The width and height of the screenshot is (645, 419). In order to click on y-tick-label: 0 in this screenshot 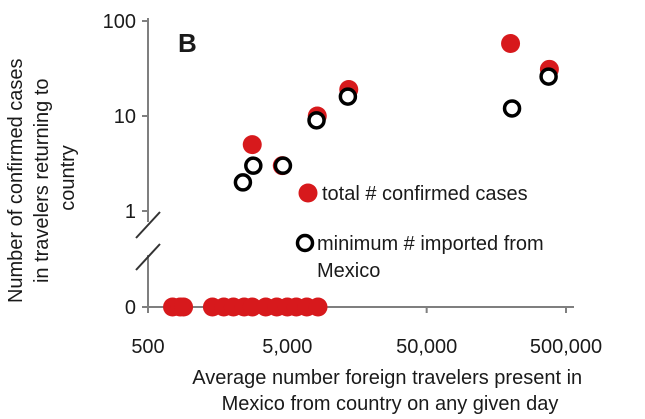, I will do `click(130, 308)`.